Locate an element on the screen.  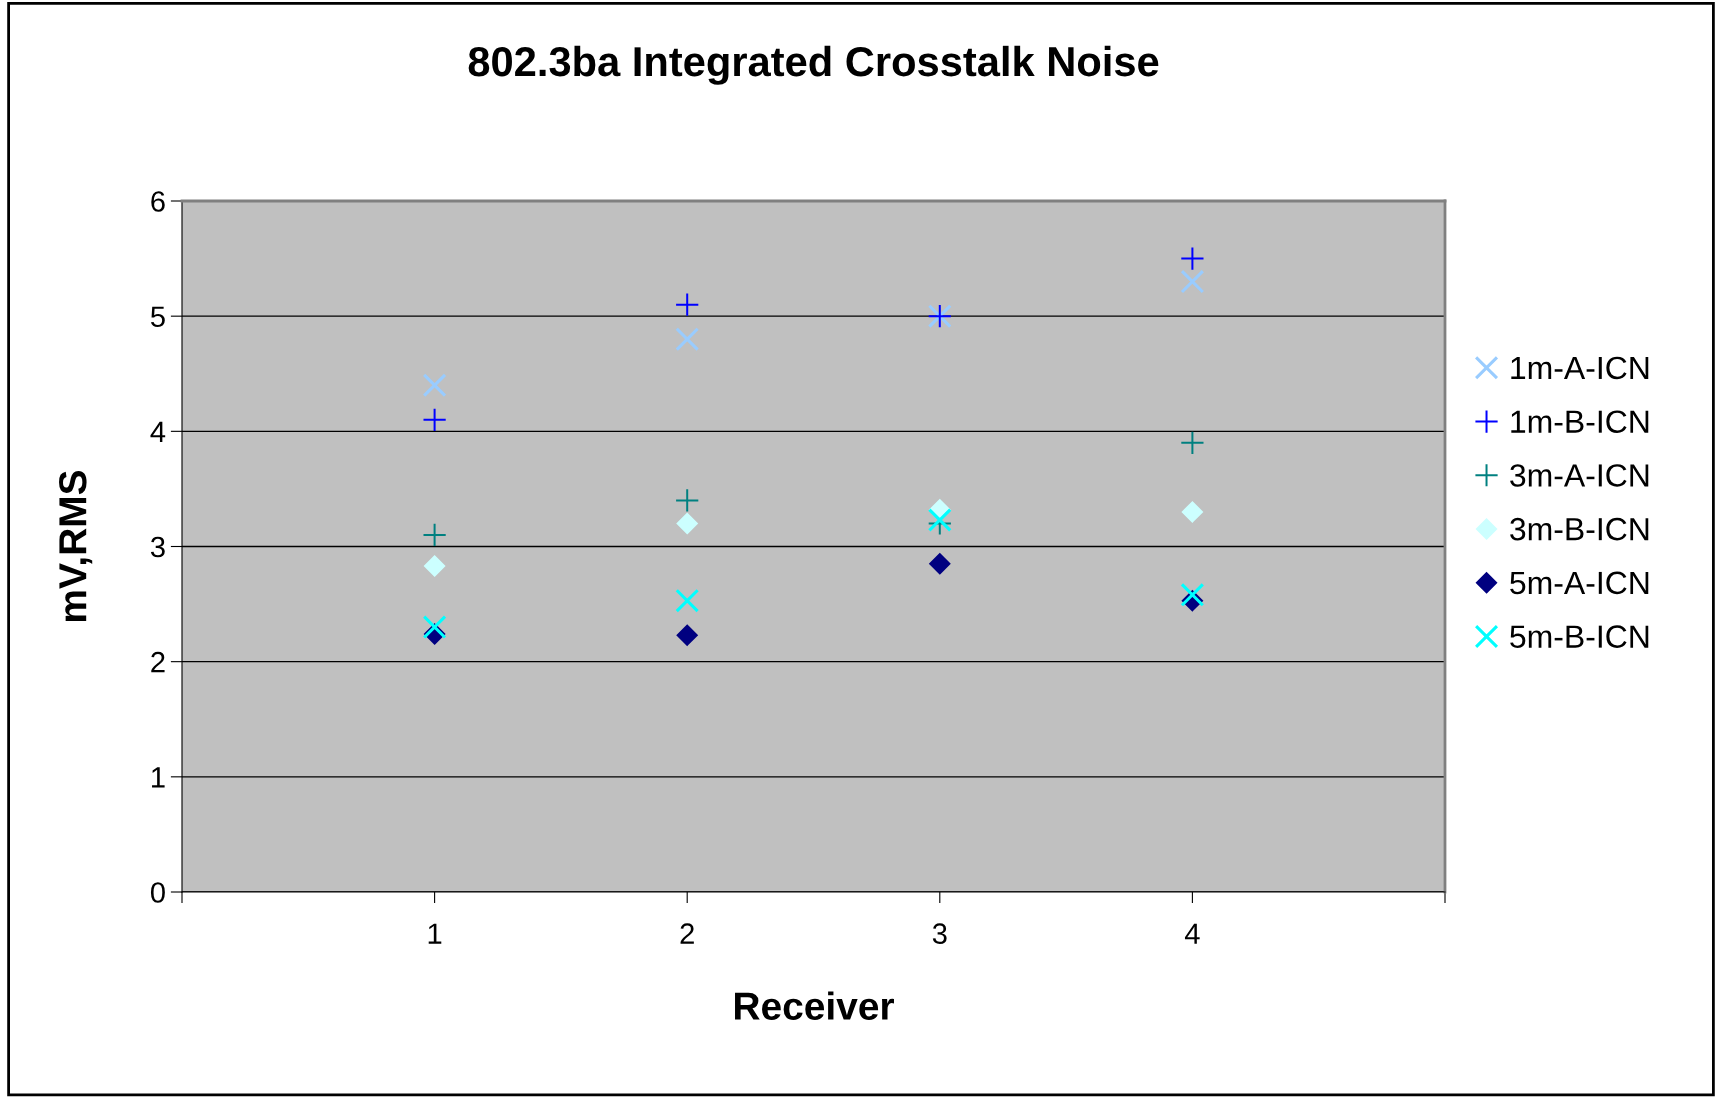
legend-label: 3m-A-ICN is located at coordinates (1579, 475).